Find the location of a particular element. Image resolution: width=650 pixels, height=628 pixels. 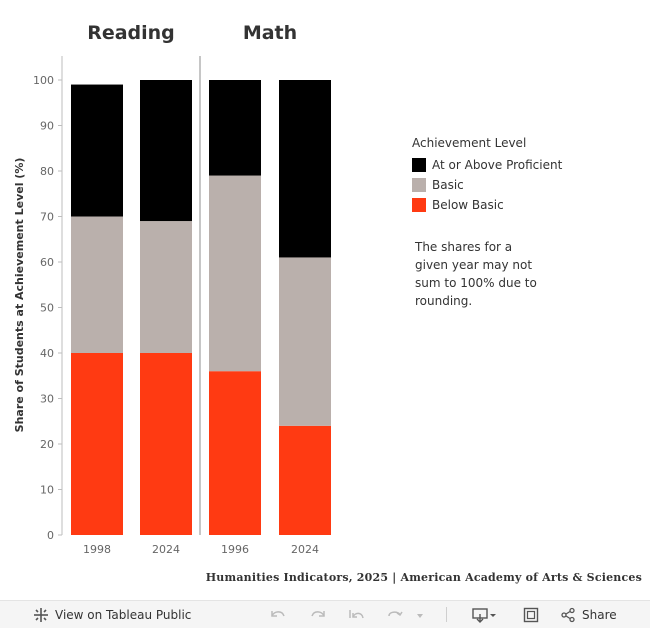

undo-icon is located at coordinates (278, 615).